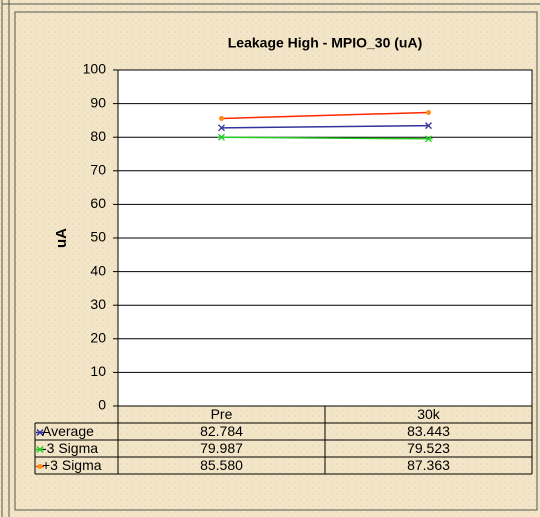 The image size is (540, 517). Describe the element at coordinates (72, 465) in the screenshot. I see `legend-label: +3 Sigma` at that location.